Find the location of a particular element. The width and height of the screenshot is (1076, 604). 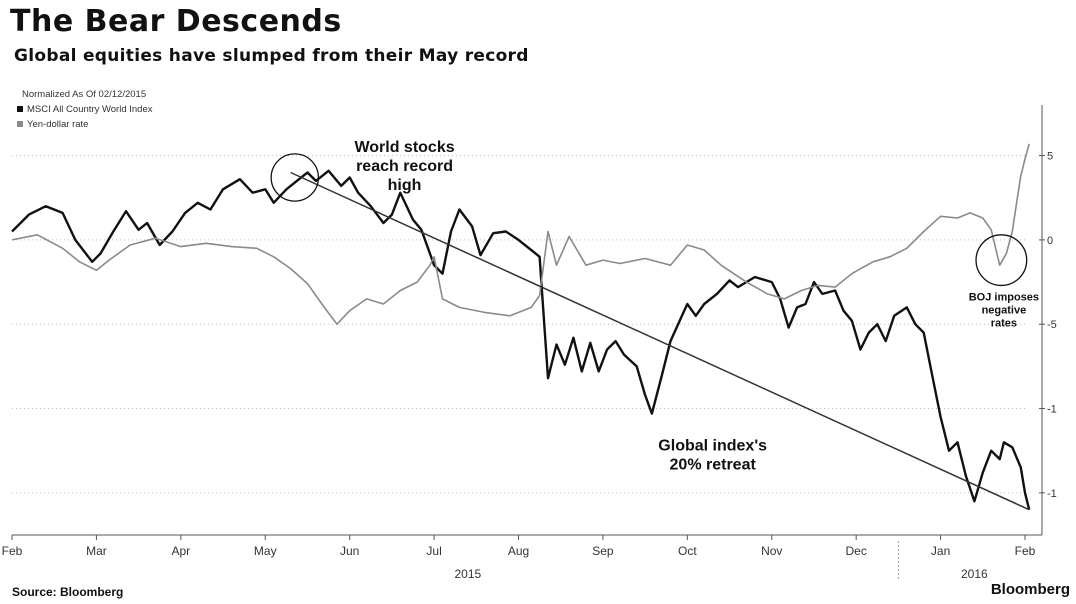

annotation-line: Global index's is located at coordinates (712, 446).